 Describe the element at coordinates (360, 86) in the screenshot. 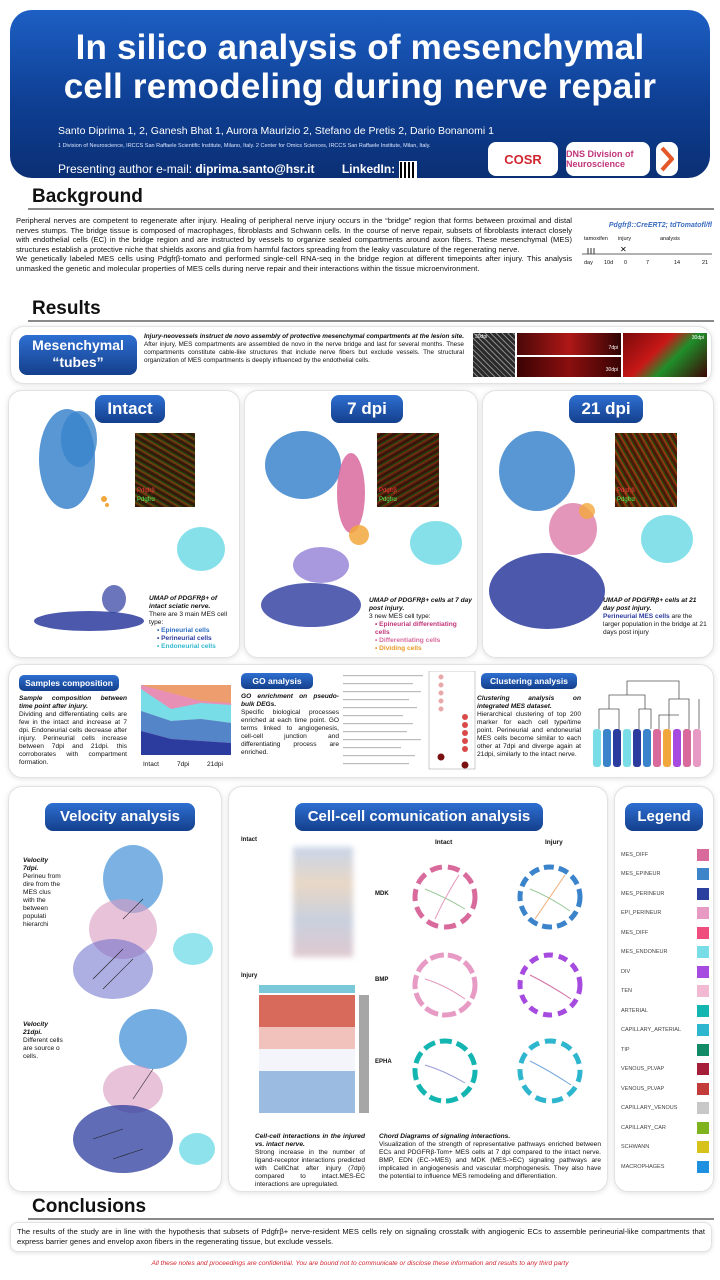

I see `title-line-2: cell remodeling during nerve repair` at that location.